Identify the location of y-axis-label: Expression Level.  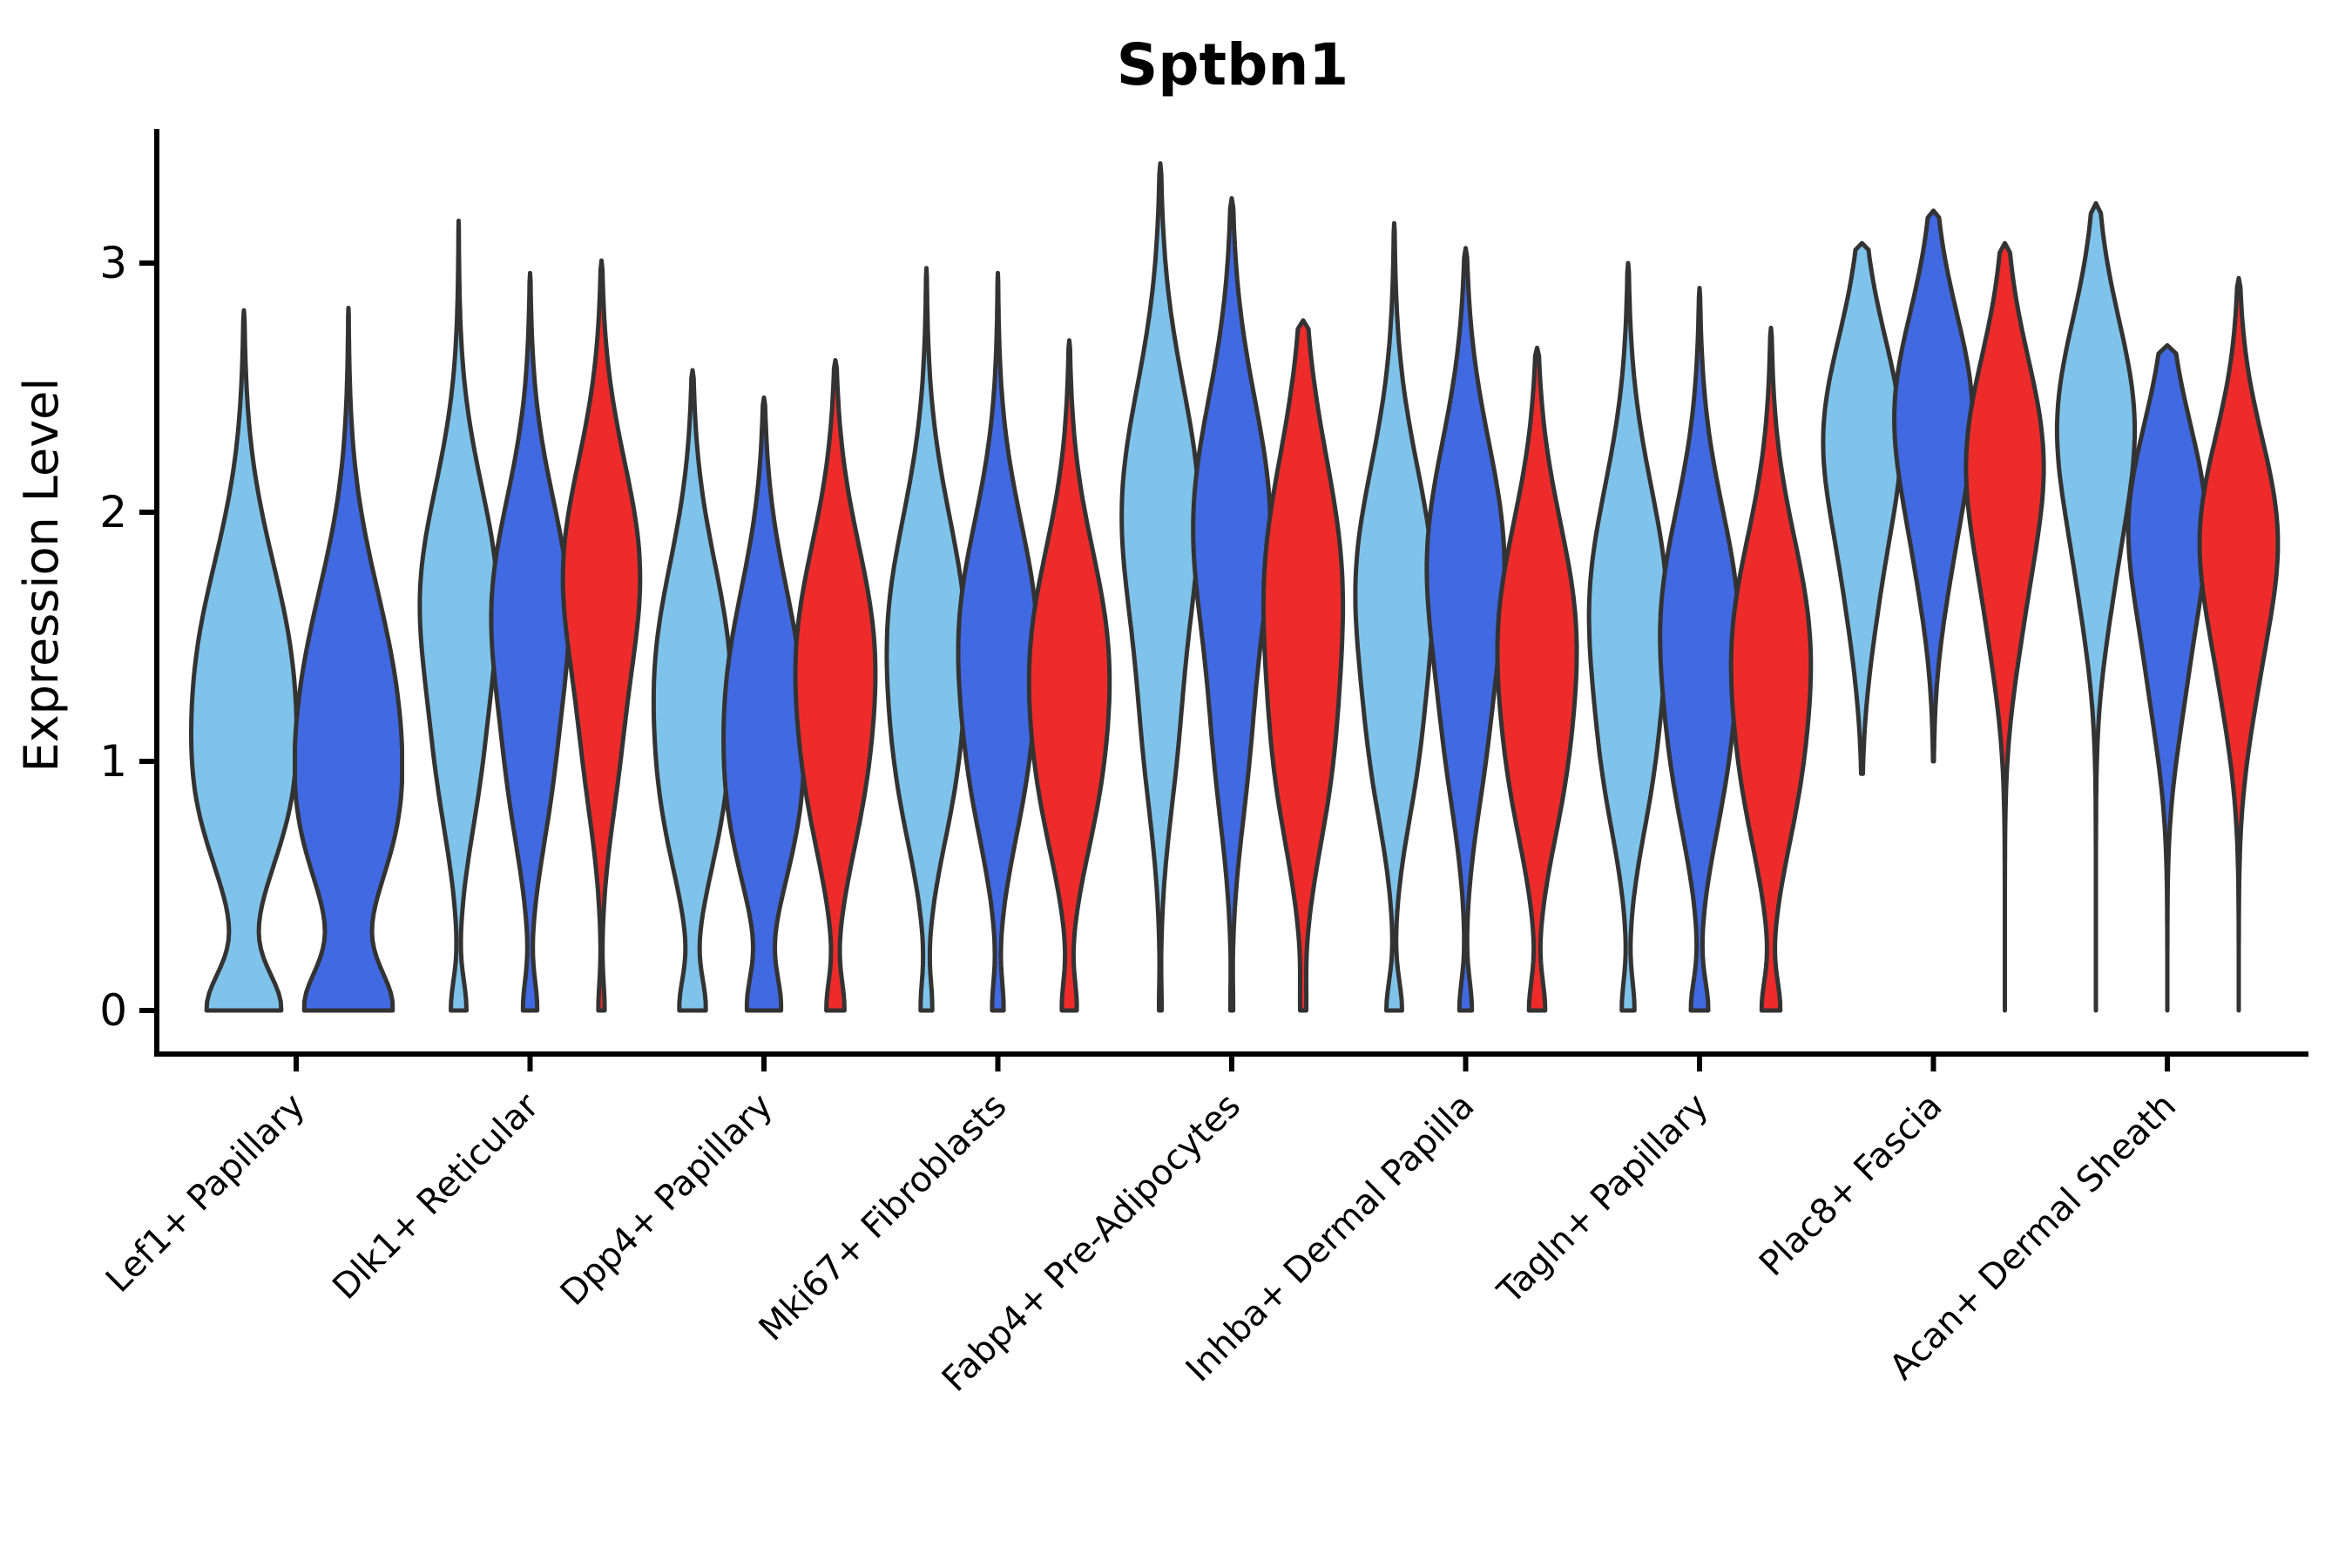
(41, 575).